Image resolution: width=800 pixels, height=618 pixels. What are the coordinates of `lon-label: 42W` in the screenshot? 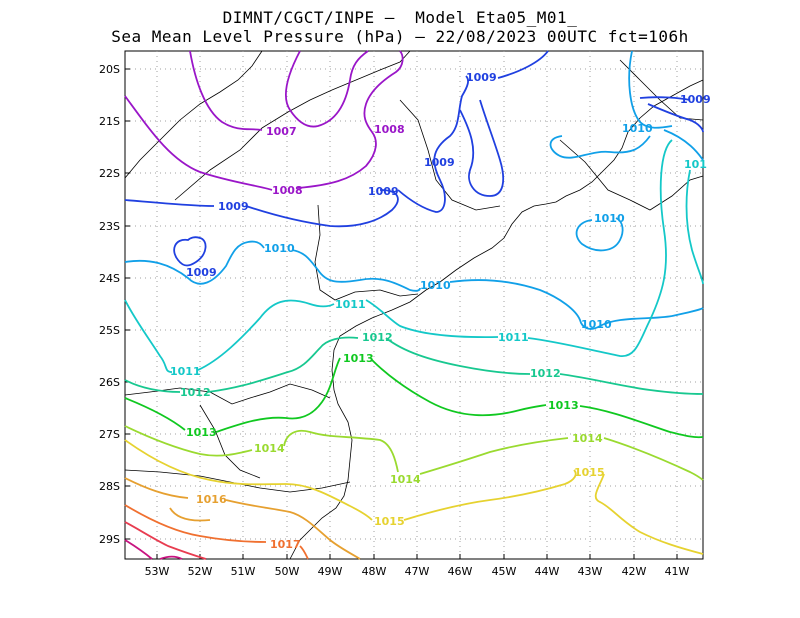 It's located at (634, 571).